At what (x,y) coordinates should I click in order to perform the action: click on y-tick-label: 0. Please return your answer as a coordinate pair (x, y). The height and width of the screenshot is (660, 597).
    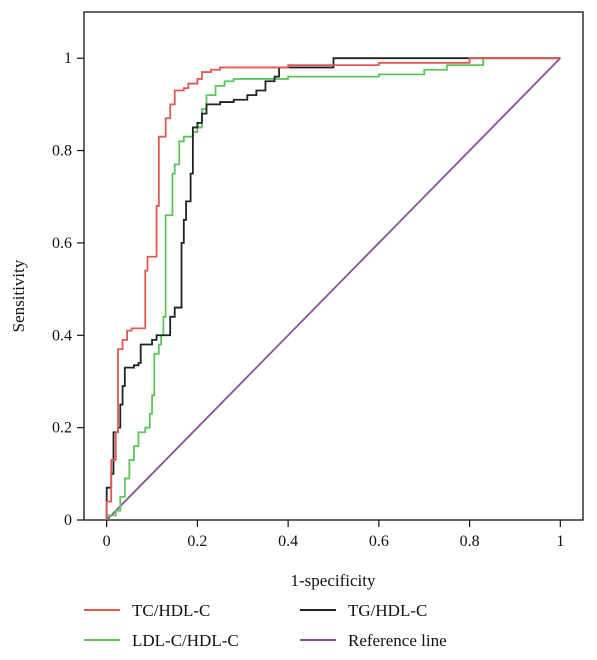
    Looking at the image, I should click on (68, 520).